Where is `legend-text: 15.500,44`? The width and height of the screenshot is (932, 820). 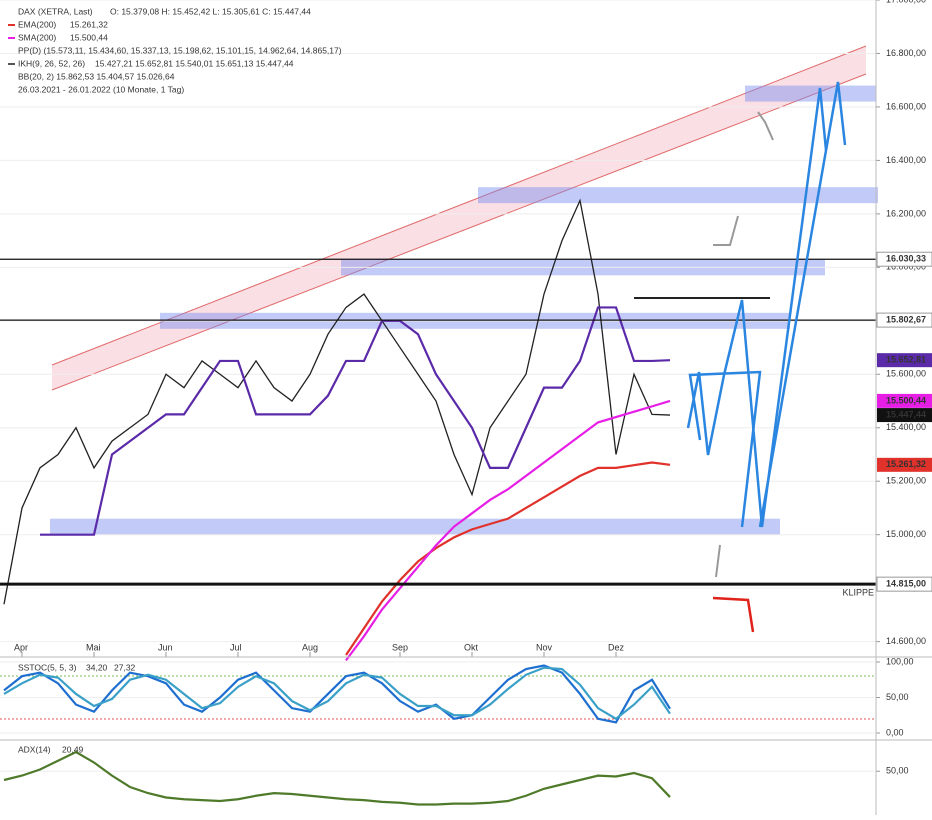
legend-text: 15.500,44 is located at coordinates (89, 37).